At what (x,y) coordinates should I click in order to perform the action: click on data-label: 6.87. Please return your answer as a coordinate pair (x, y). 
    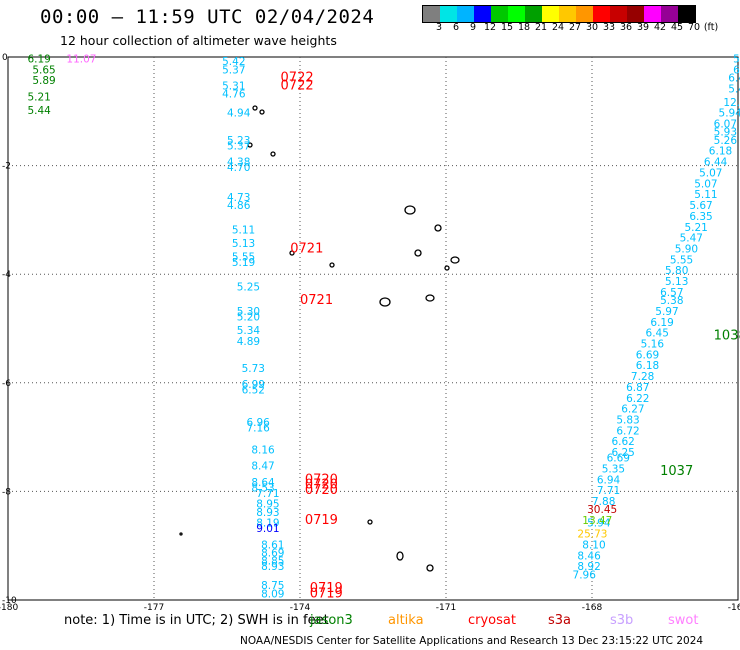
    Looking at the image, I should click on (637, 388).